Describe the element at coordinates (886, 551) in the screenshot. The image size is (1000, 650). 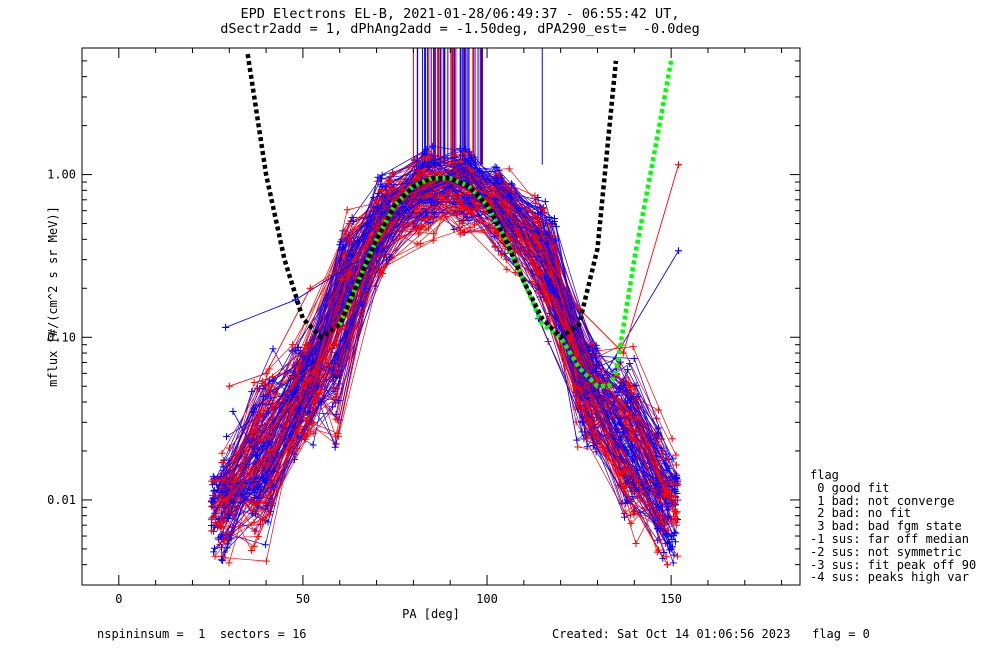
I see `legend-item: -2 sus: not symmetric` at that location.